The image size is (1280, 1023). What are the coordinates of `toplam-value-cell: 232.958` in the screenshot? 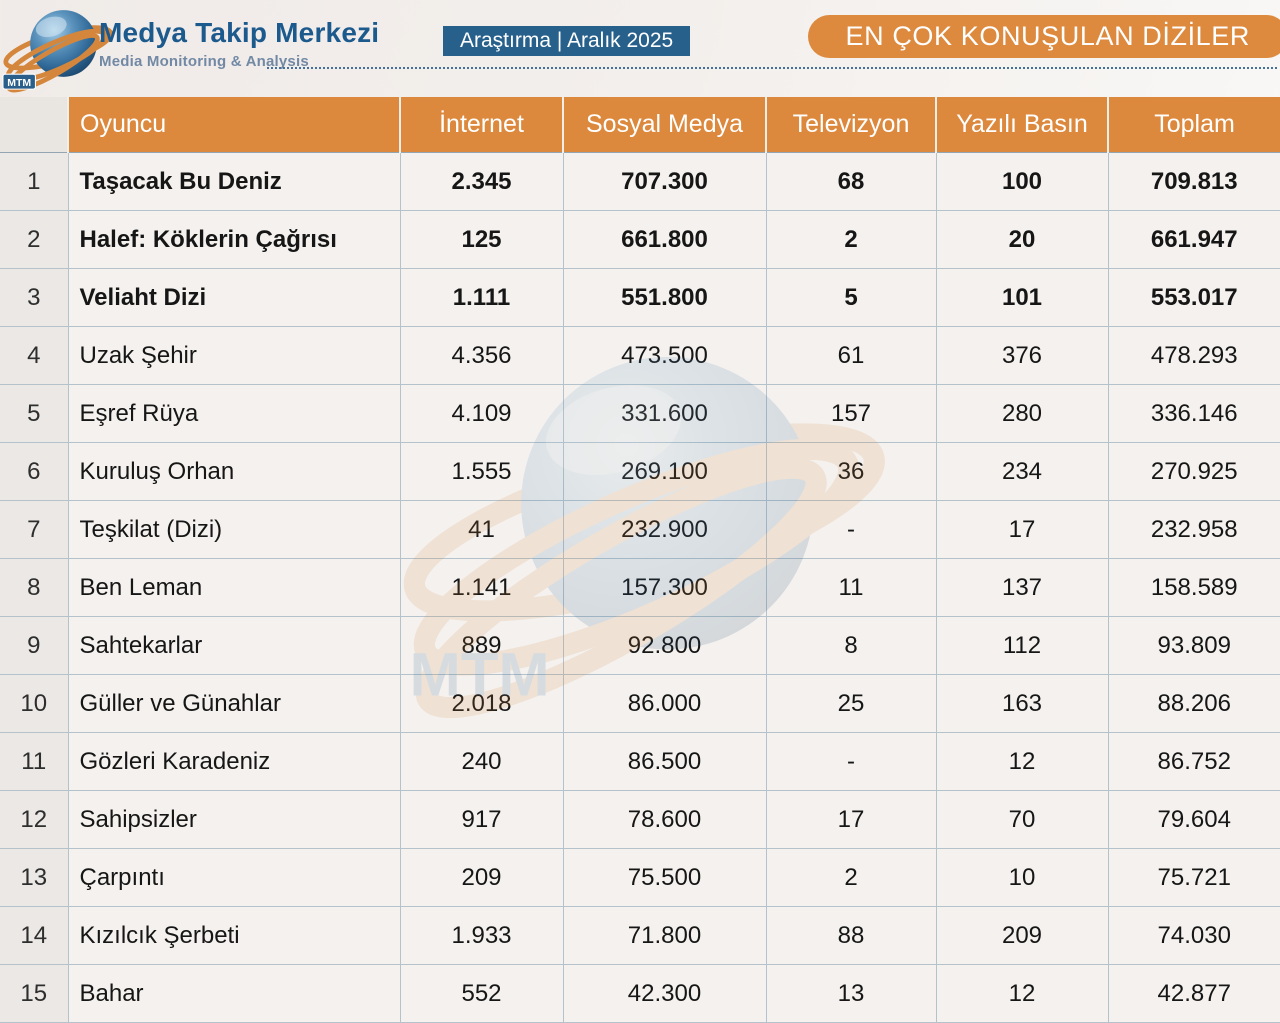 It's located at (1193, 529).